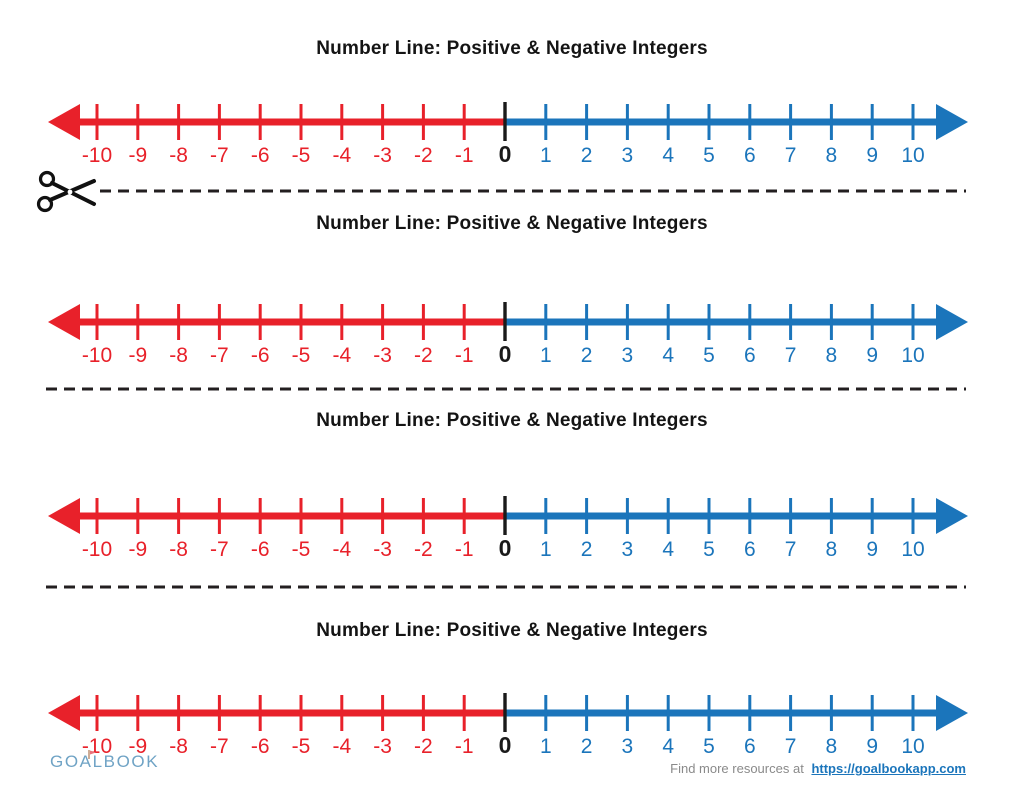  Describe the element at coordinates (105, 761) in the screenshot. I see `goalbook-logo-text: GOALBOOK` at that location.